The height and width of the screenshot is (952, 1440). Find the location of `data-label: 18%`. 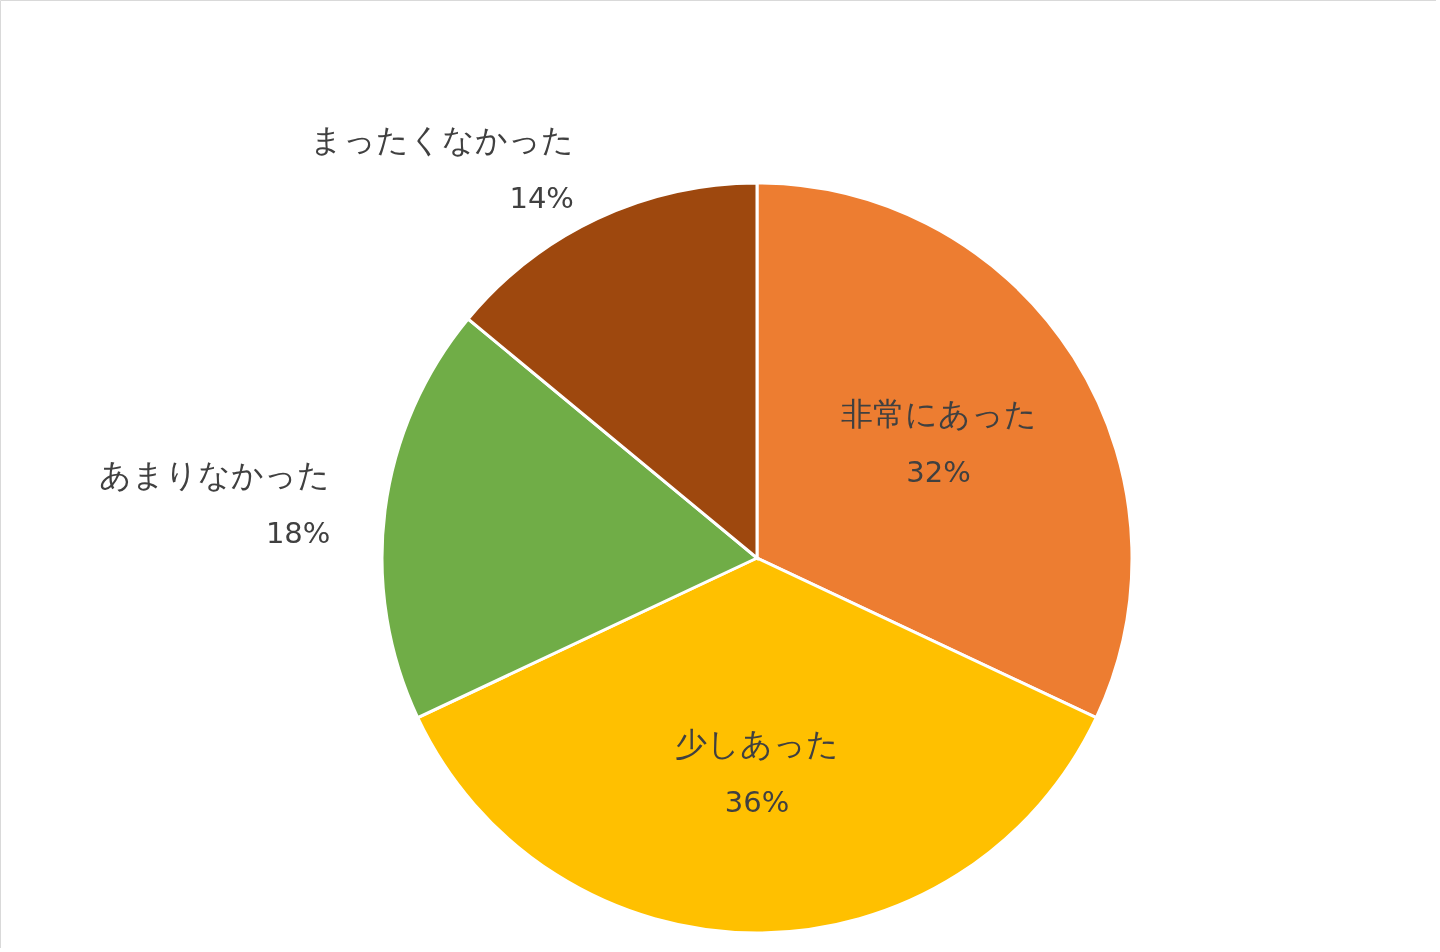

data-label: 18% is located at coordinates (298, 533).